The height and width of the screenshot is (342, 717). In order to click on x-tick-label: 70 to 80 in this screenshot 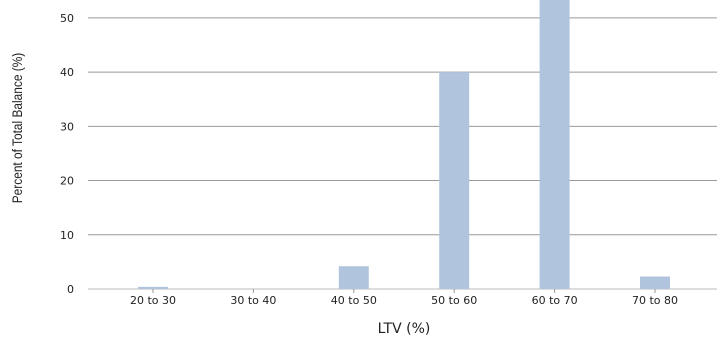, I will do `click(655, 300)`.